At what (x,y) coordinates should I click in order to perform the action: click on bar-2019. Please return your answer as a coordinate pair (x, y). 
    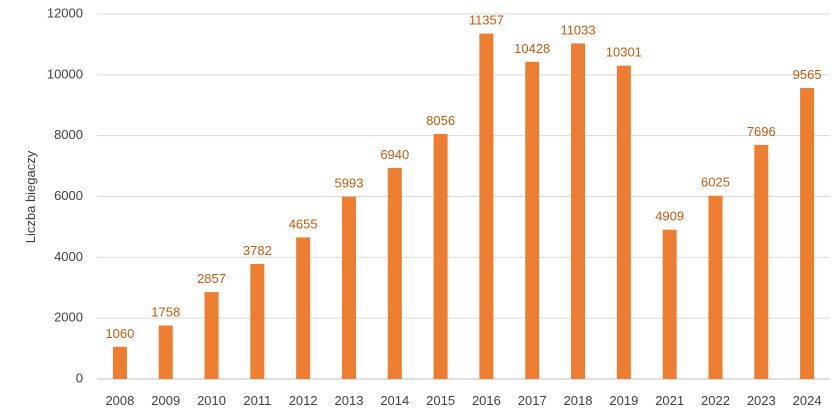
    Looking at the image, I should click on (623, 222).